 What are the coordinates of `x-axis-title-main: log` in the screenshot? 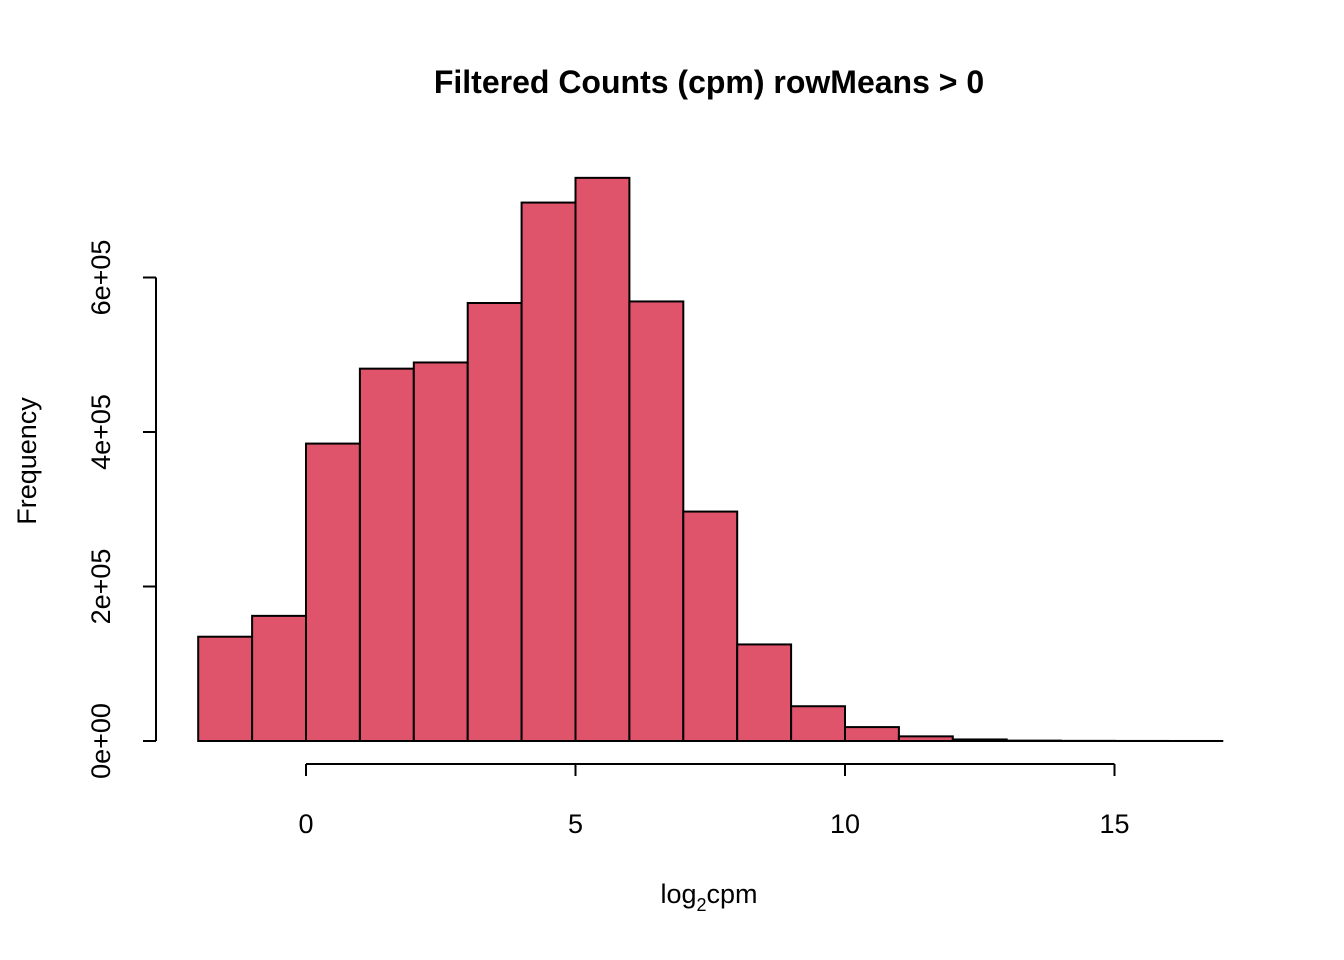 It's located at (678, 894).